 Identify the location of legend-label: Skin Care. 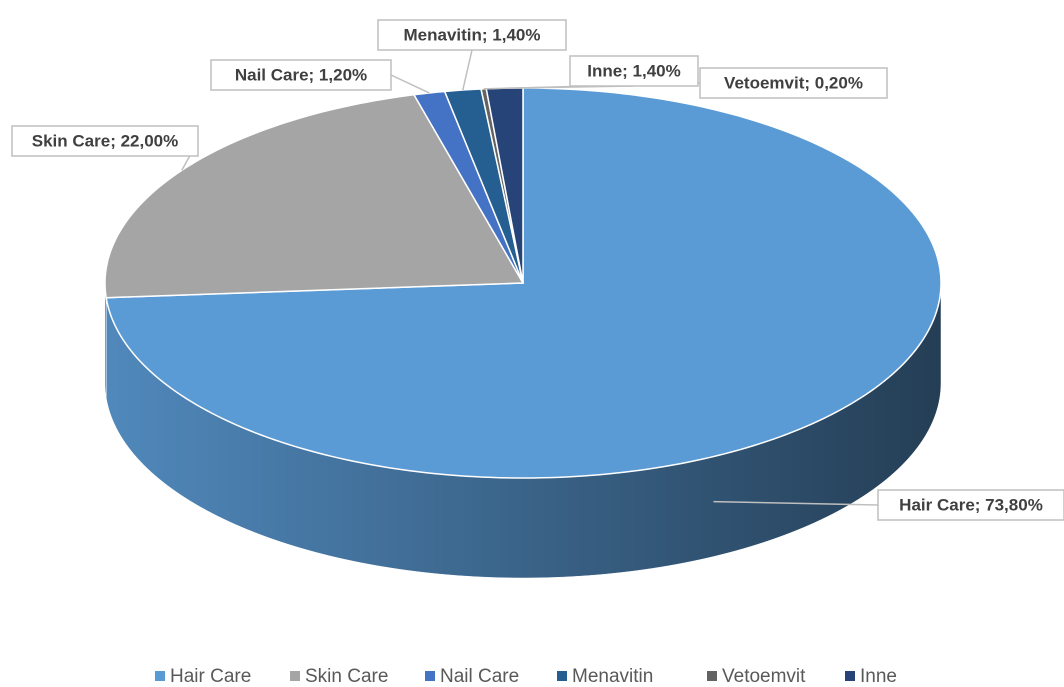
(346, 676).